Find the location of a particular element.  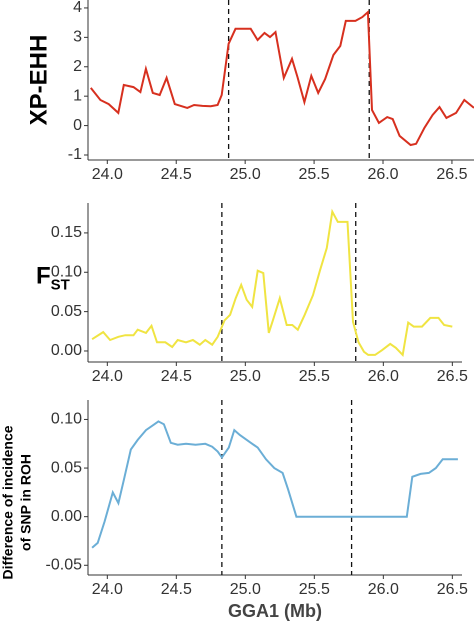

y-tick-label: 2 is located at coordinates (77, 66).